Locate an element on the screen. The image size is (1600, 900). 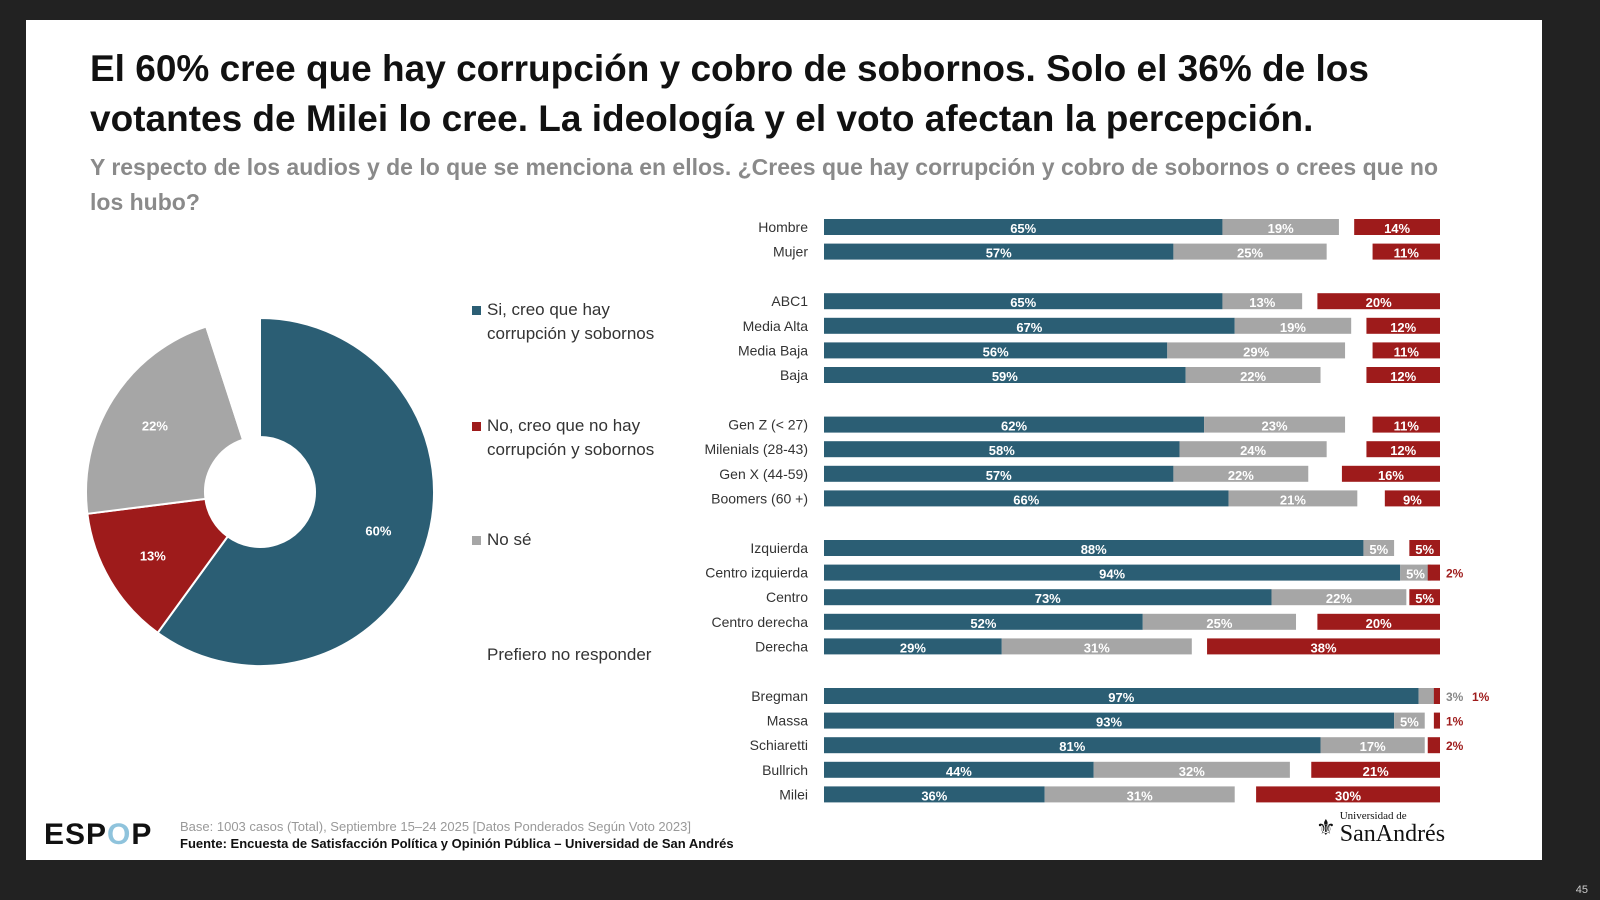
espop-logo: ESPOP is located at coordinates (98, 834).